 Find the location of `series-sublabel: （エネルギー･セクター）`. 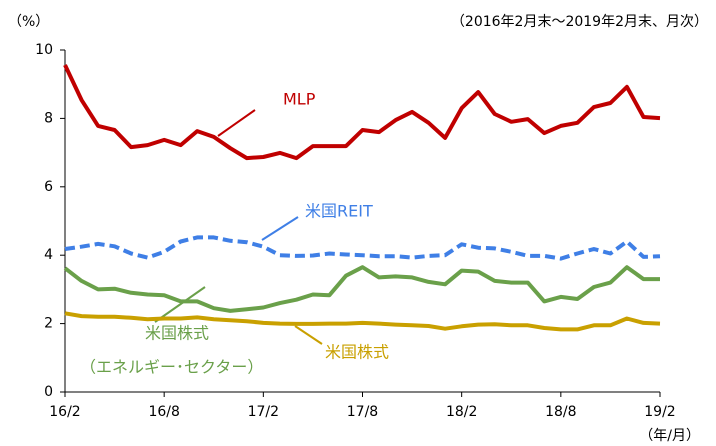

series-sublabel: （エネルギー･セクター） is located at coordinates (171, 367).